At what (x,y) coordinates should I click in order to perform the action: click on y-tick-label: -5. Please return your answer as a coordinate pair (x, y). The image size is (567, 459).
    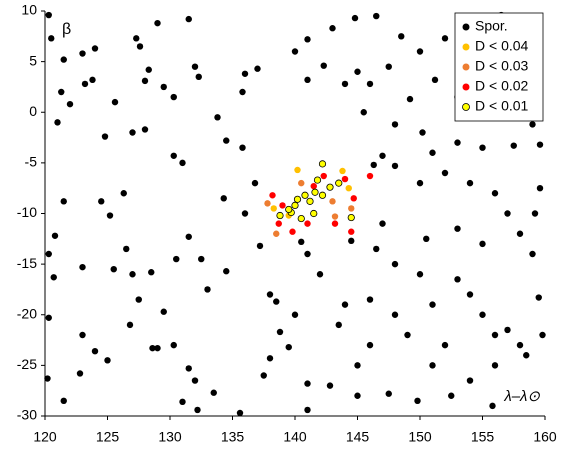
    Looking at the image, I should click on (31, 162).